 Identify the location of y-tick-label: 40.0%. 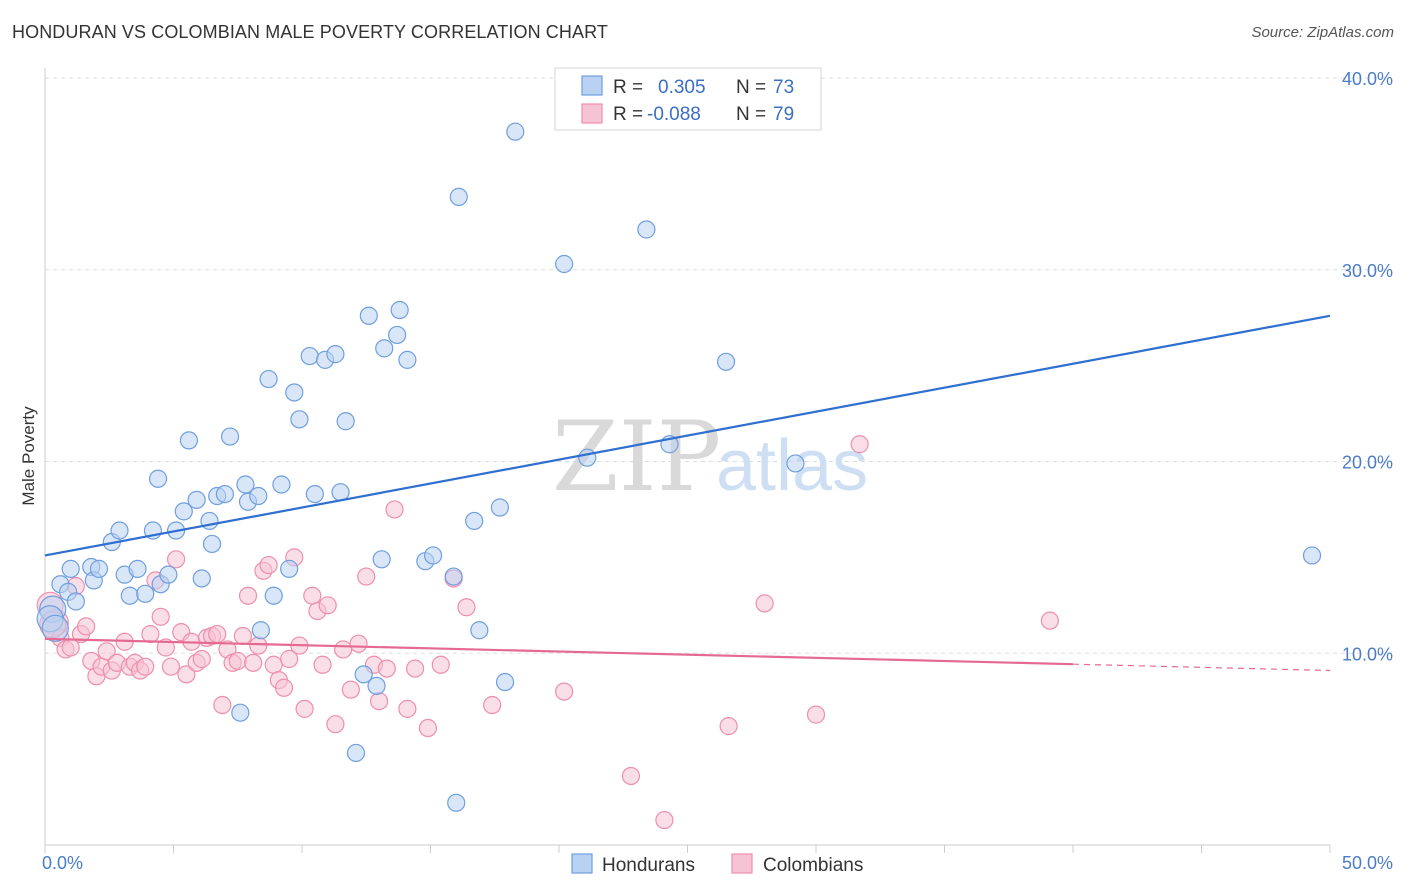
(1367, 79).